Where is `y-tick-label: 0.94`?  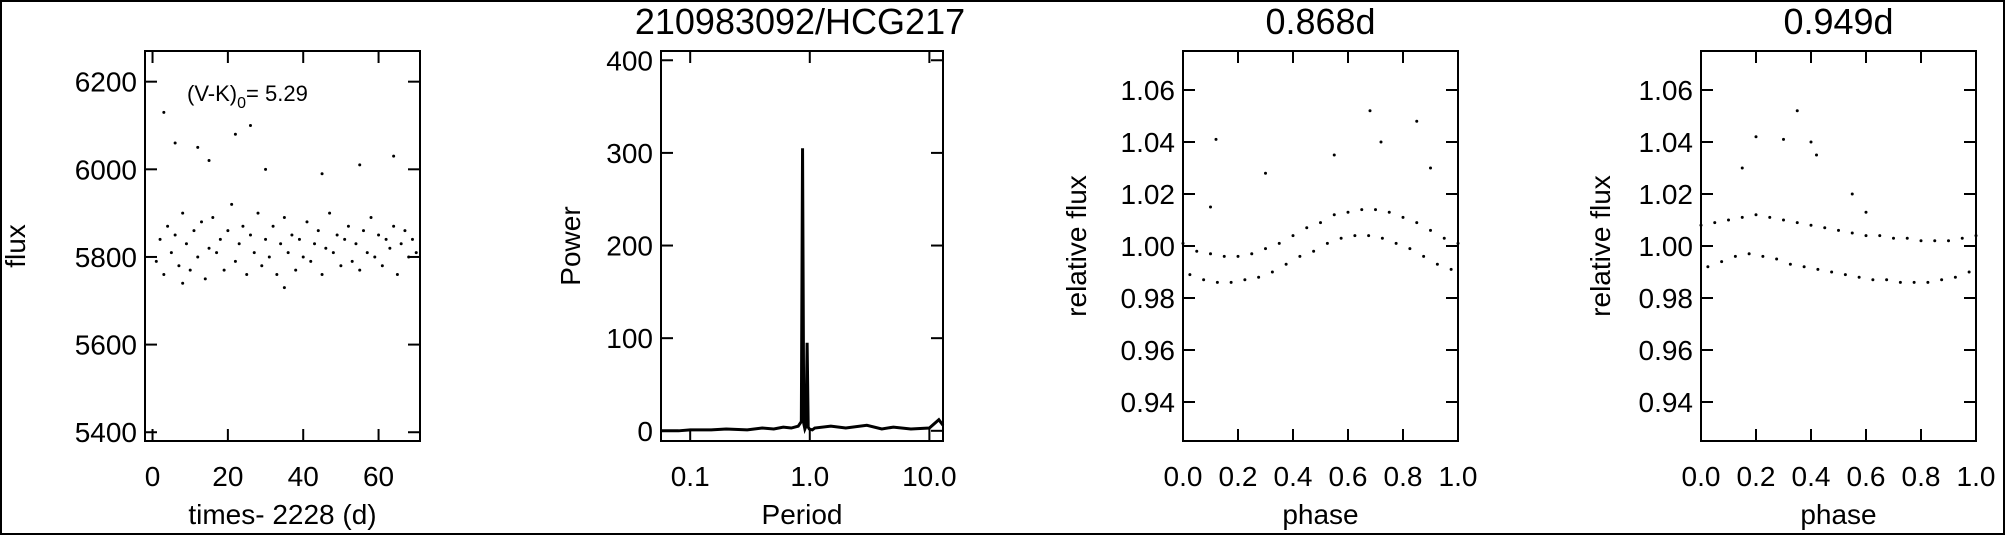 y-tick-label: 0.94 is located at coordinates (1666, 402).